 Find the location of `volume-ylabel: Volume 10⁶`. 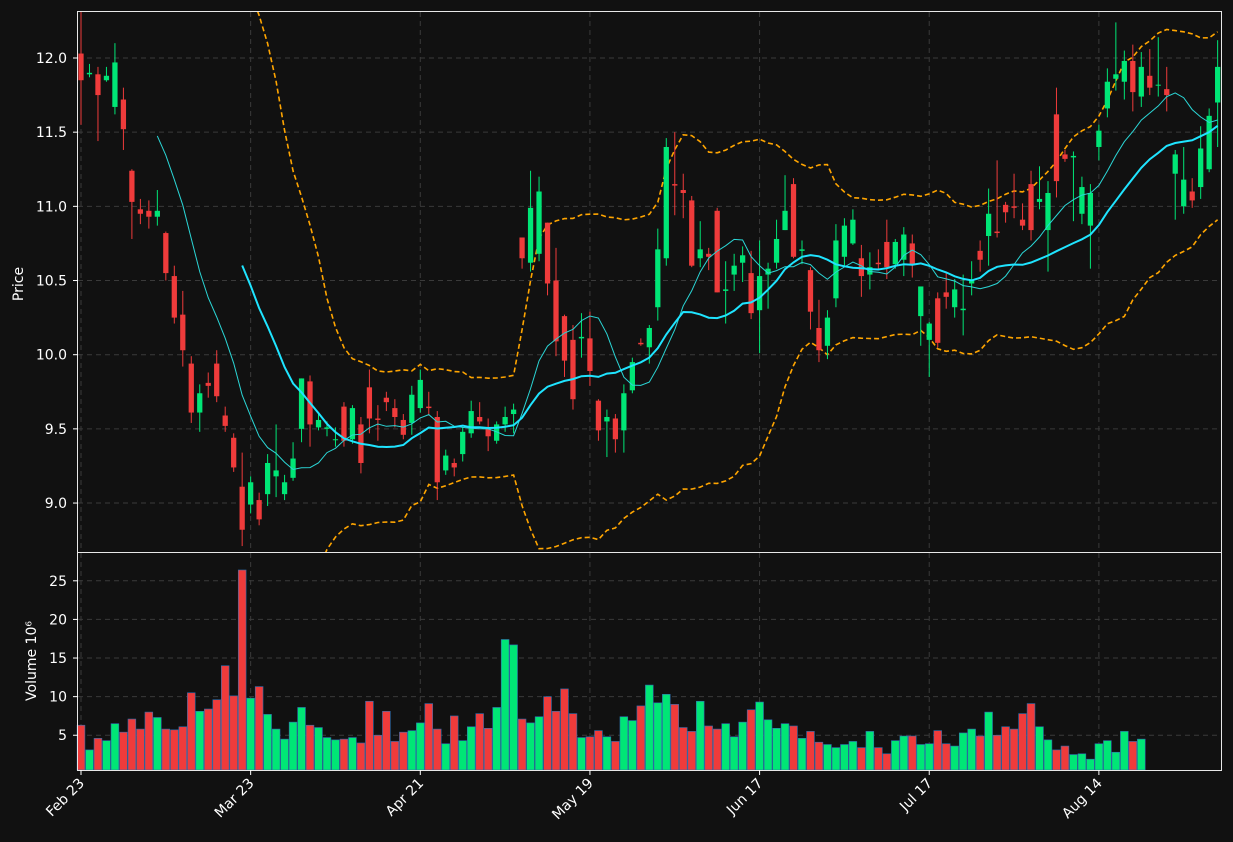

volume-ylabel: Volume 10⁶ is located at coordinates (32, 661).